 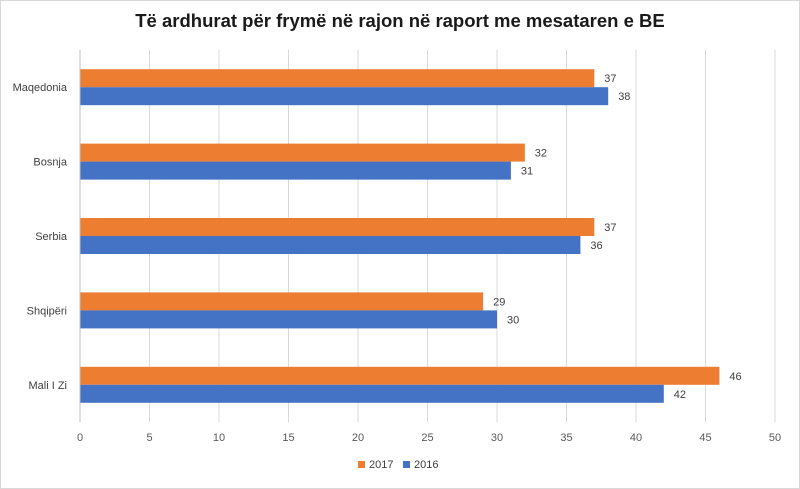 I want to click on x-tick-label: 30, so click(x=497, y=438).